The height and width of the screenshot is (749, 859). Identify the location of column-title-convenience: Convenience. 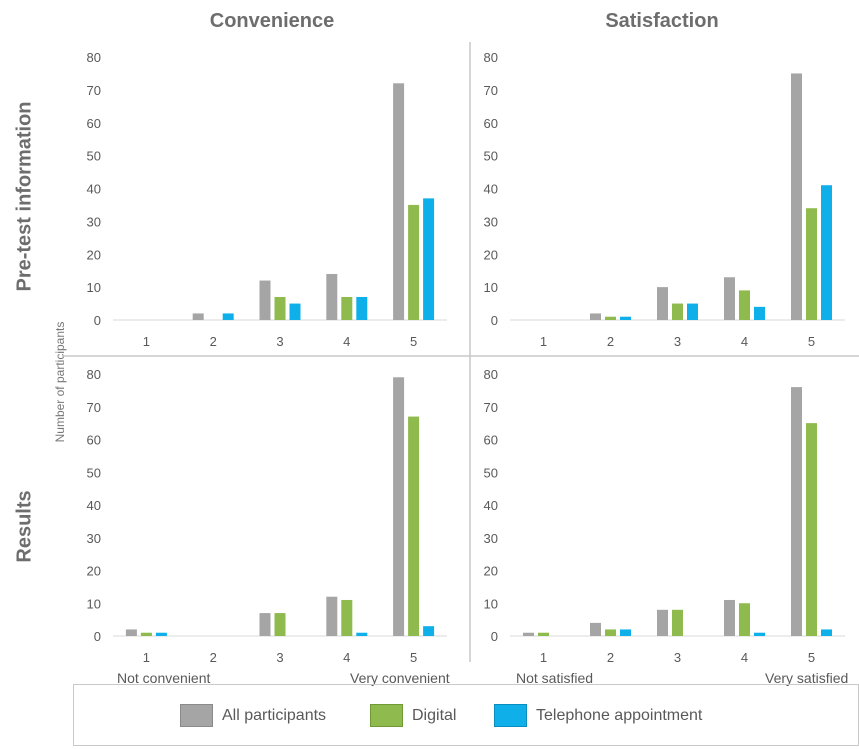
(272, 21).